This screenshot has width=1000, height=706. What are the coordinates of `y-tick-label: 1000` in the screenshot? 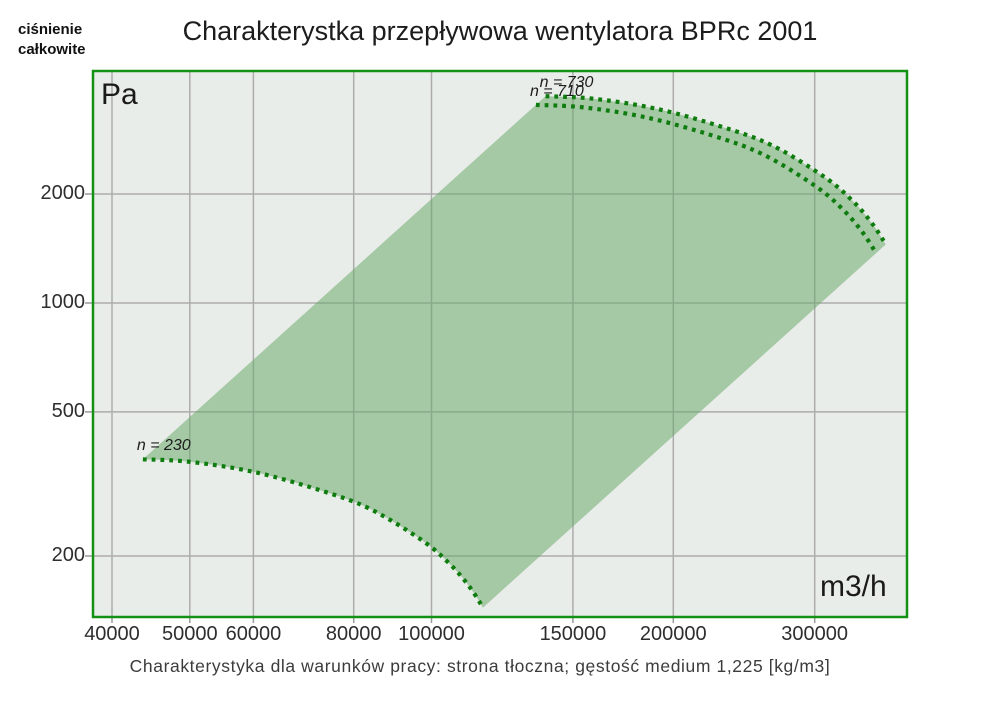 It's located at (63, 301).